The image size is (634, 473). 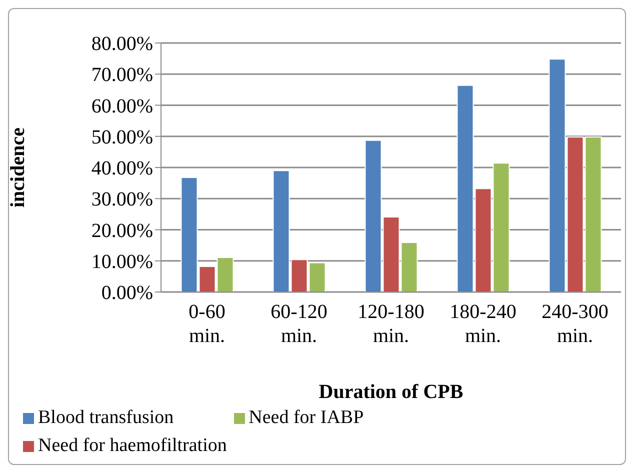 I want to click on legend-label: Need for IABP, so click(x=306, y=417).